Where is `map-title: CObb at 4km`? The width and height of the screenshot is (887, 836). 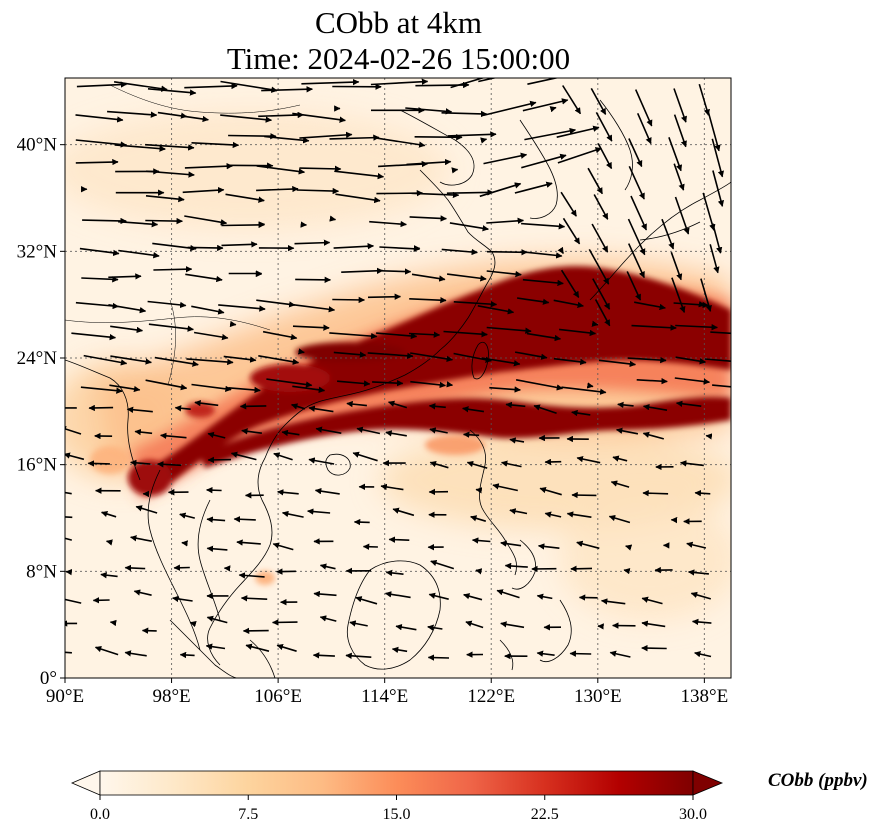
map-title: CObb at 4km is located at coordinates (398, 22).